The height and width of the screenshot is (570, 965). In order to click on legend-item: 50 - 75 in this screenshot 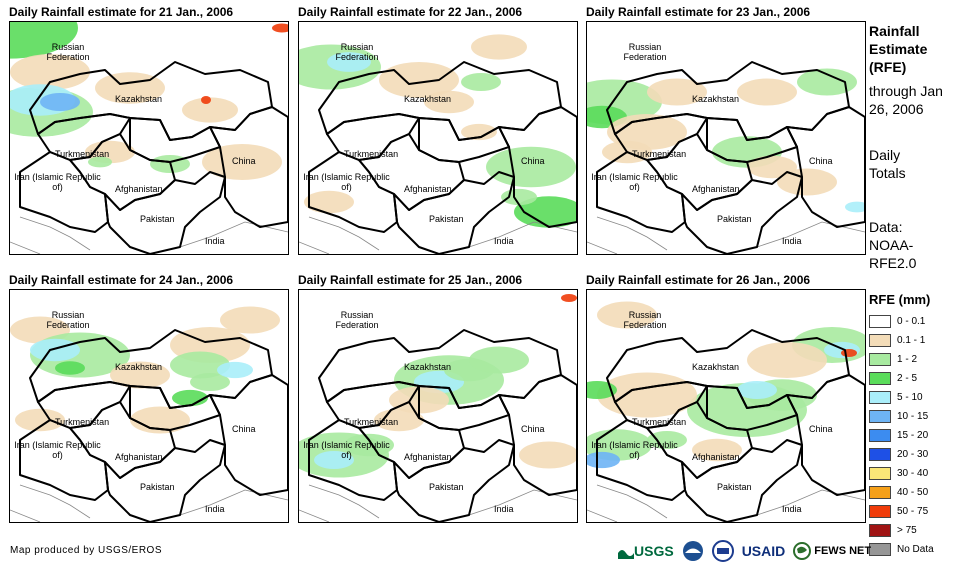, I will do `click(901, 511)`.